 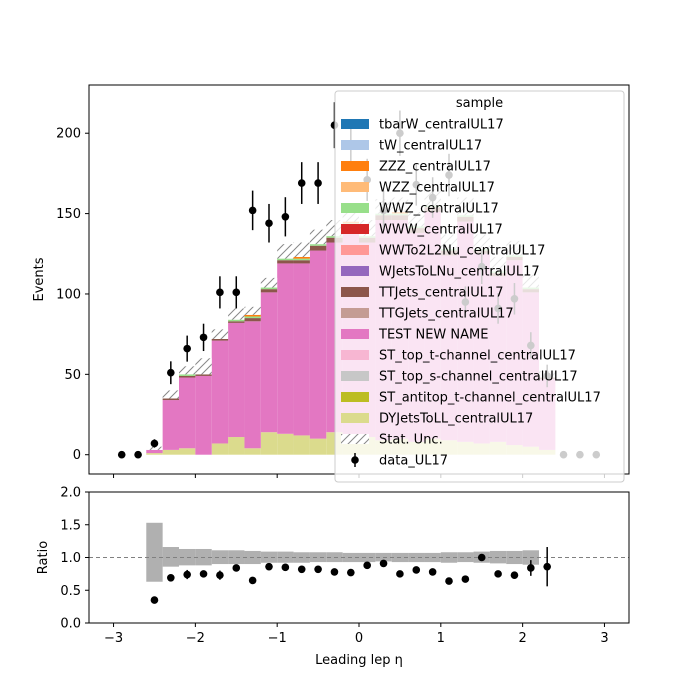 What do you see at coordinates (441, 293) in the screenshot?
I see `legend-label-8: TTJets_centralUL17` at bounding box center [441, 293].